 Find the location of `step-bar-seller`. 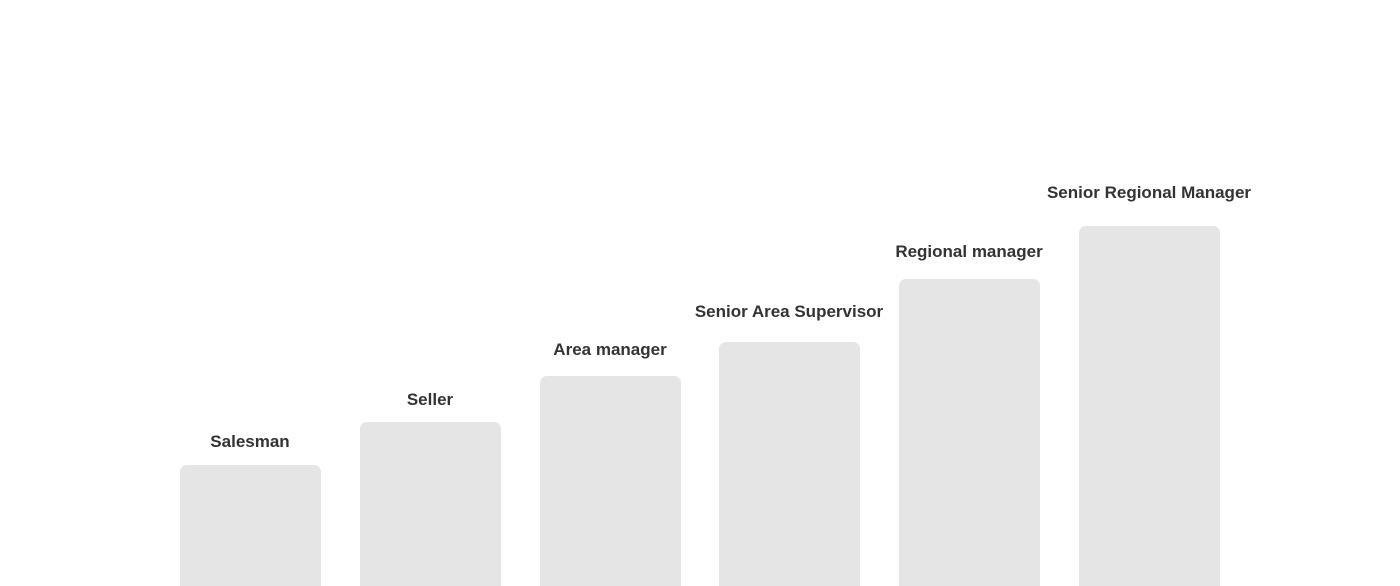

step-bar-seller is located at coordinates (430, 504).